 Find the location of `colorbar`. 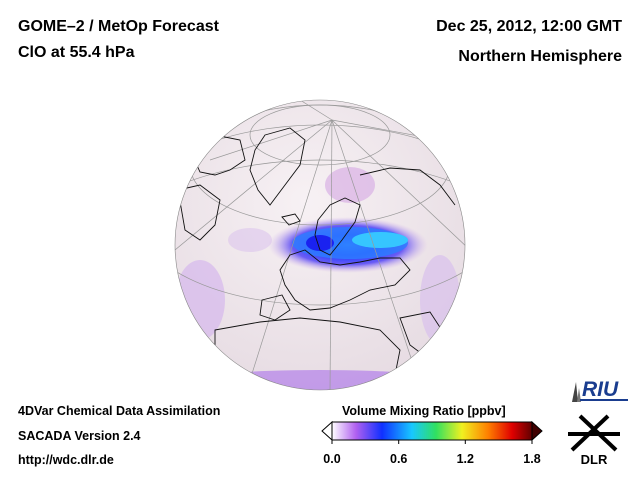

colorbar is located at coordinates (432, 432).